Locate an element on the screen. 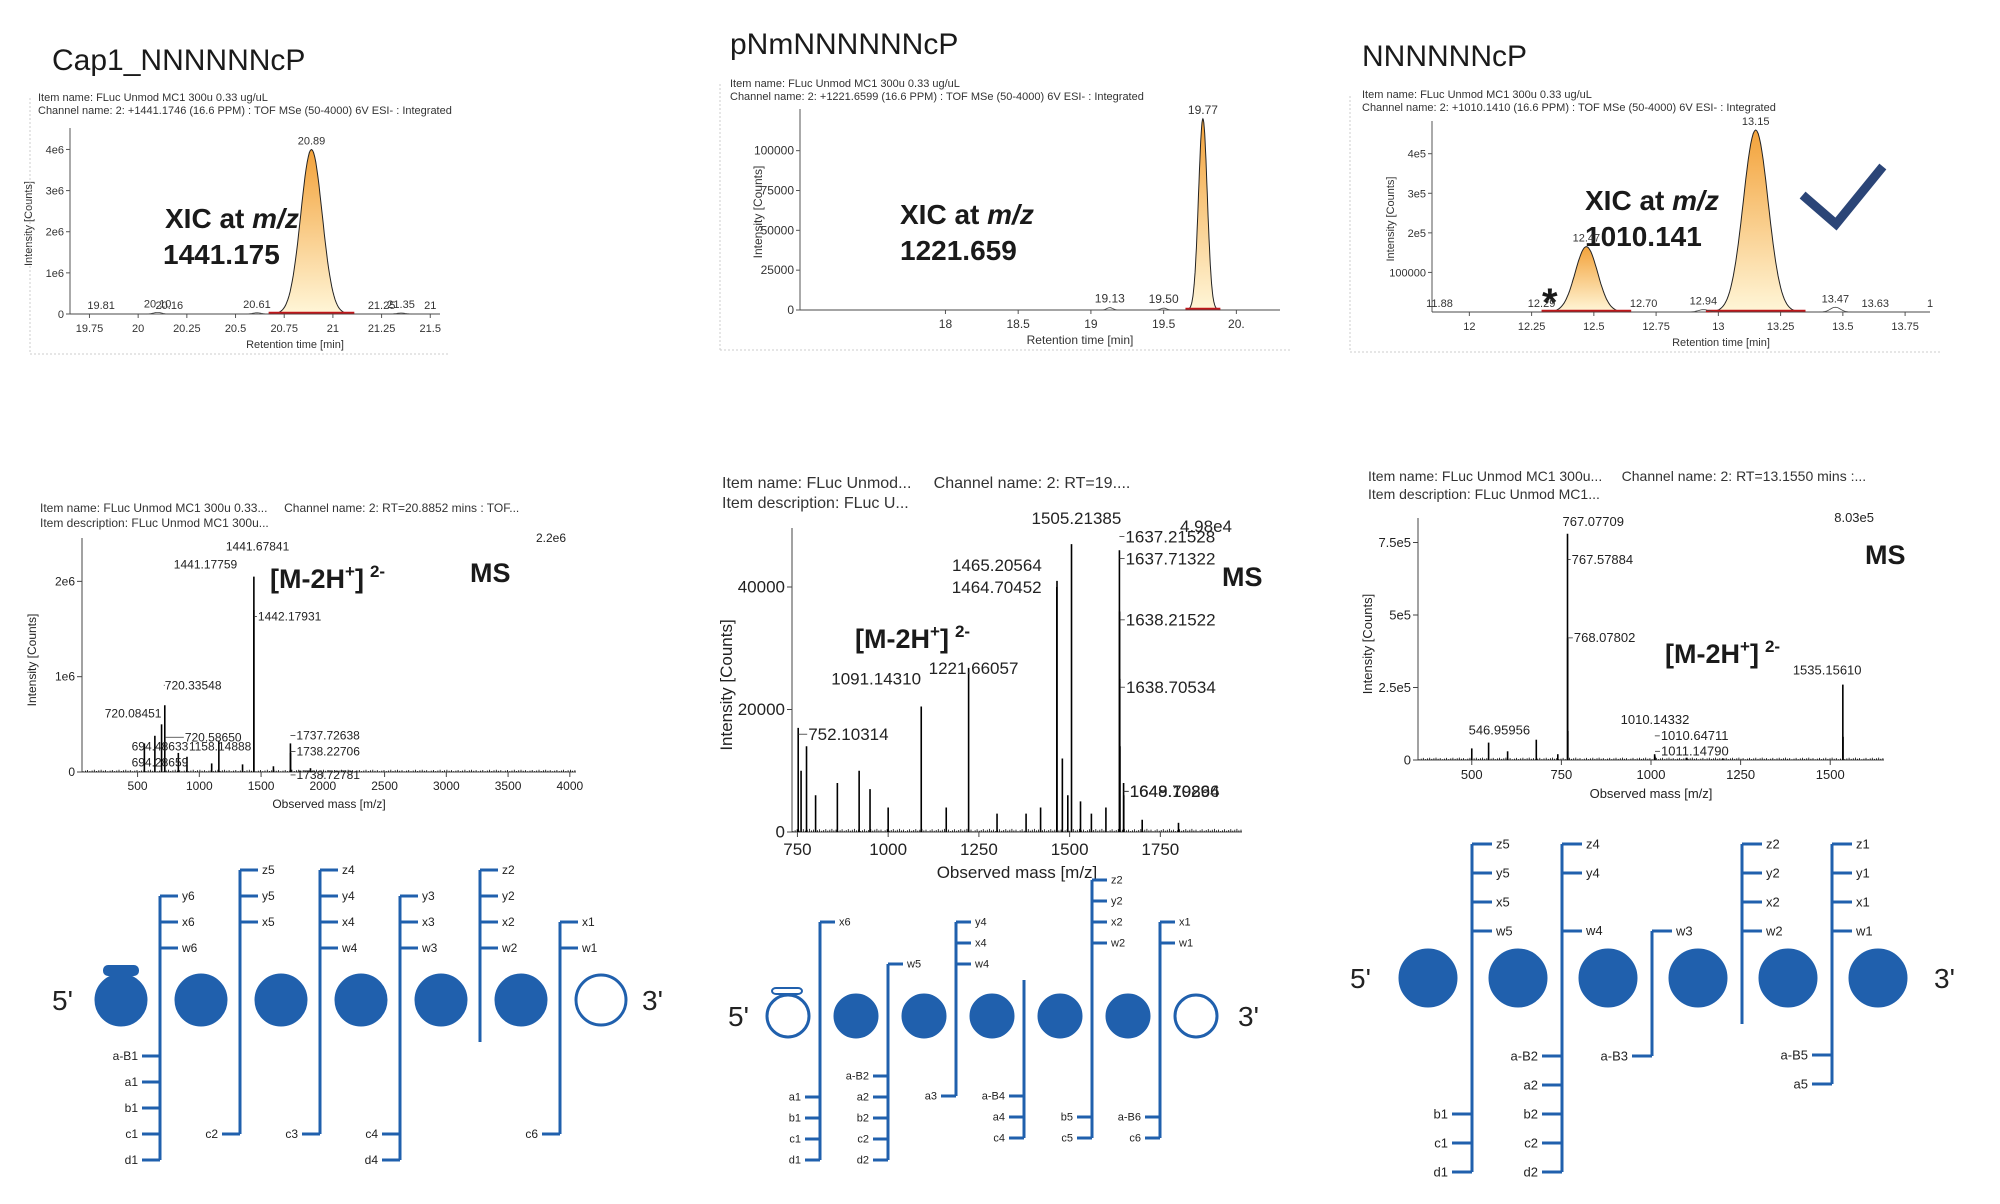 The image size is (2000, 1204). ms3-peak-label: 1535.15610 is located at coordinates (1827, 670).